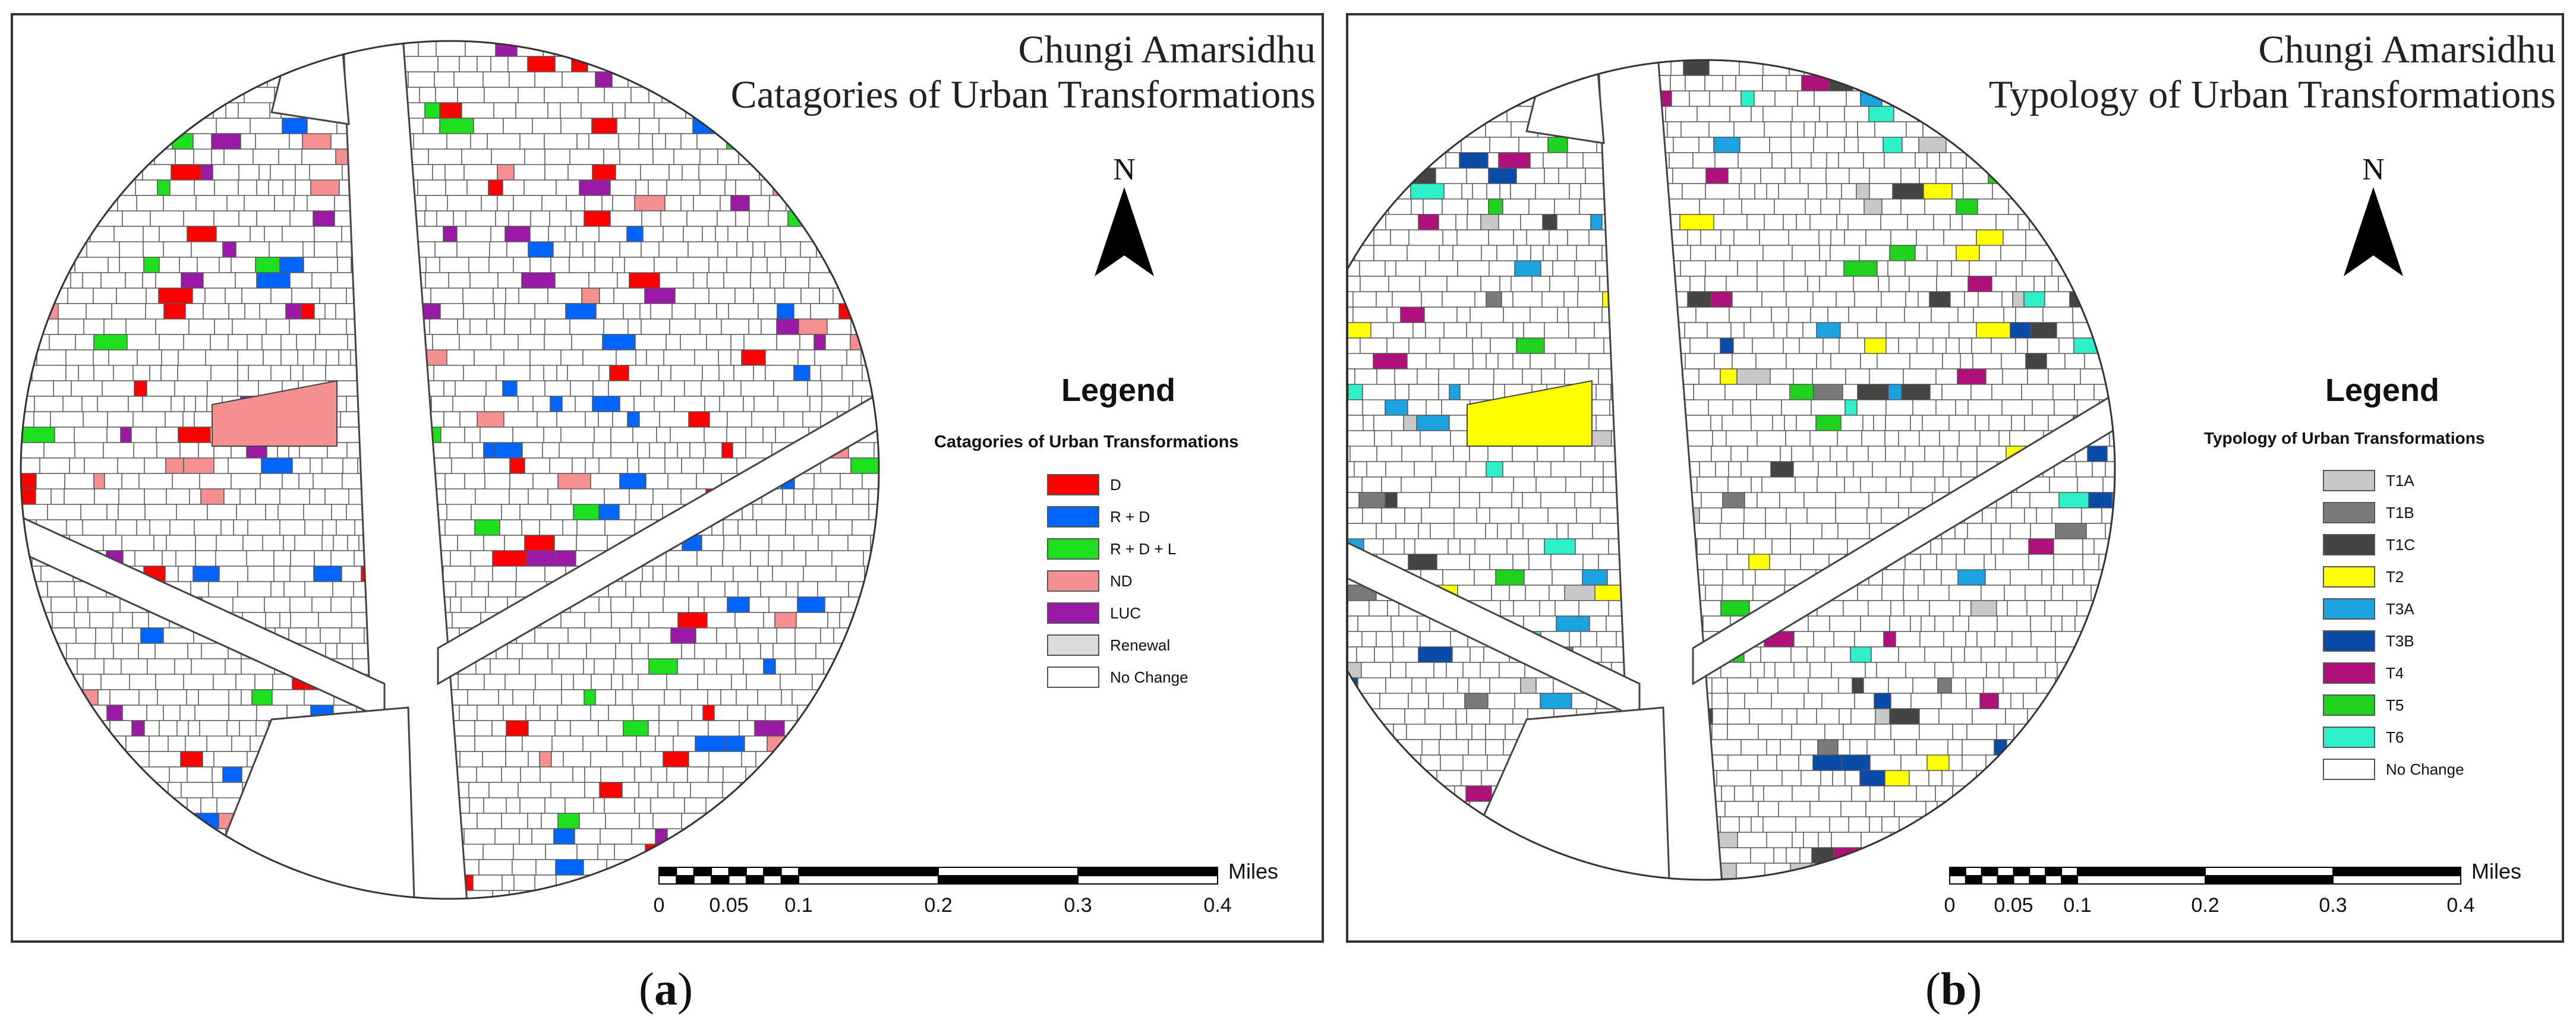 Image resolution: width=2576 pixels, height=1020 pixels. What do you see at coordinates (2374, 215) in the screenshot?
I see `north-arrow-b: N` at bounding box center [2374, 215].